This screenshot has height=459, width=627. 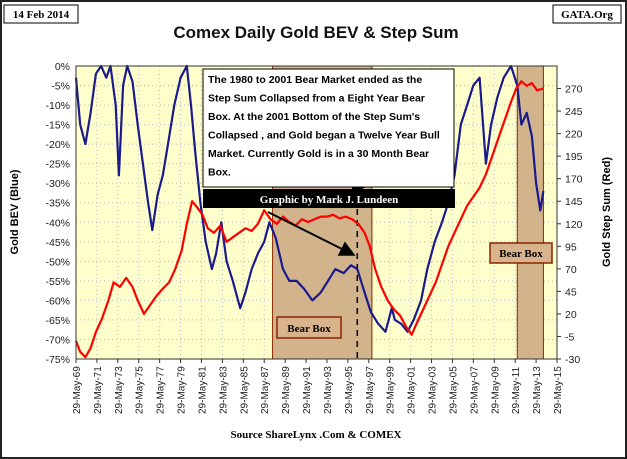 I want to click on credit-text: Graphic by Mark J. Lundeen, so click(x=329, y=200).